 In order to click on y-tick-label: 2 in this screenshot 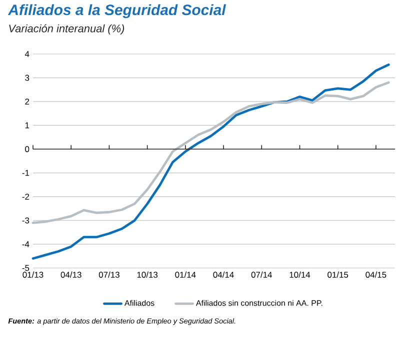, I will do `click(27, 101)`.